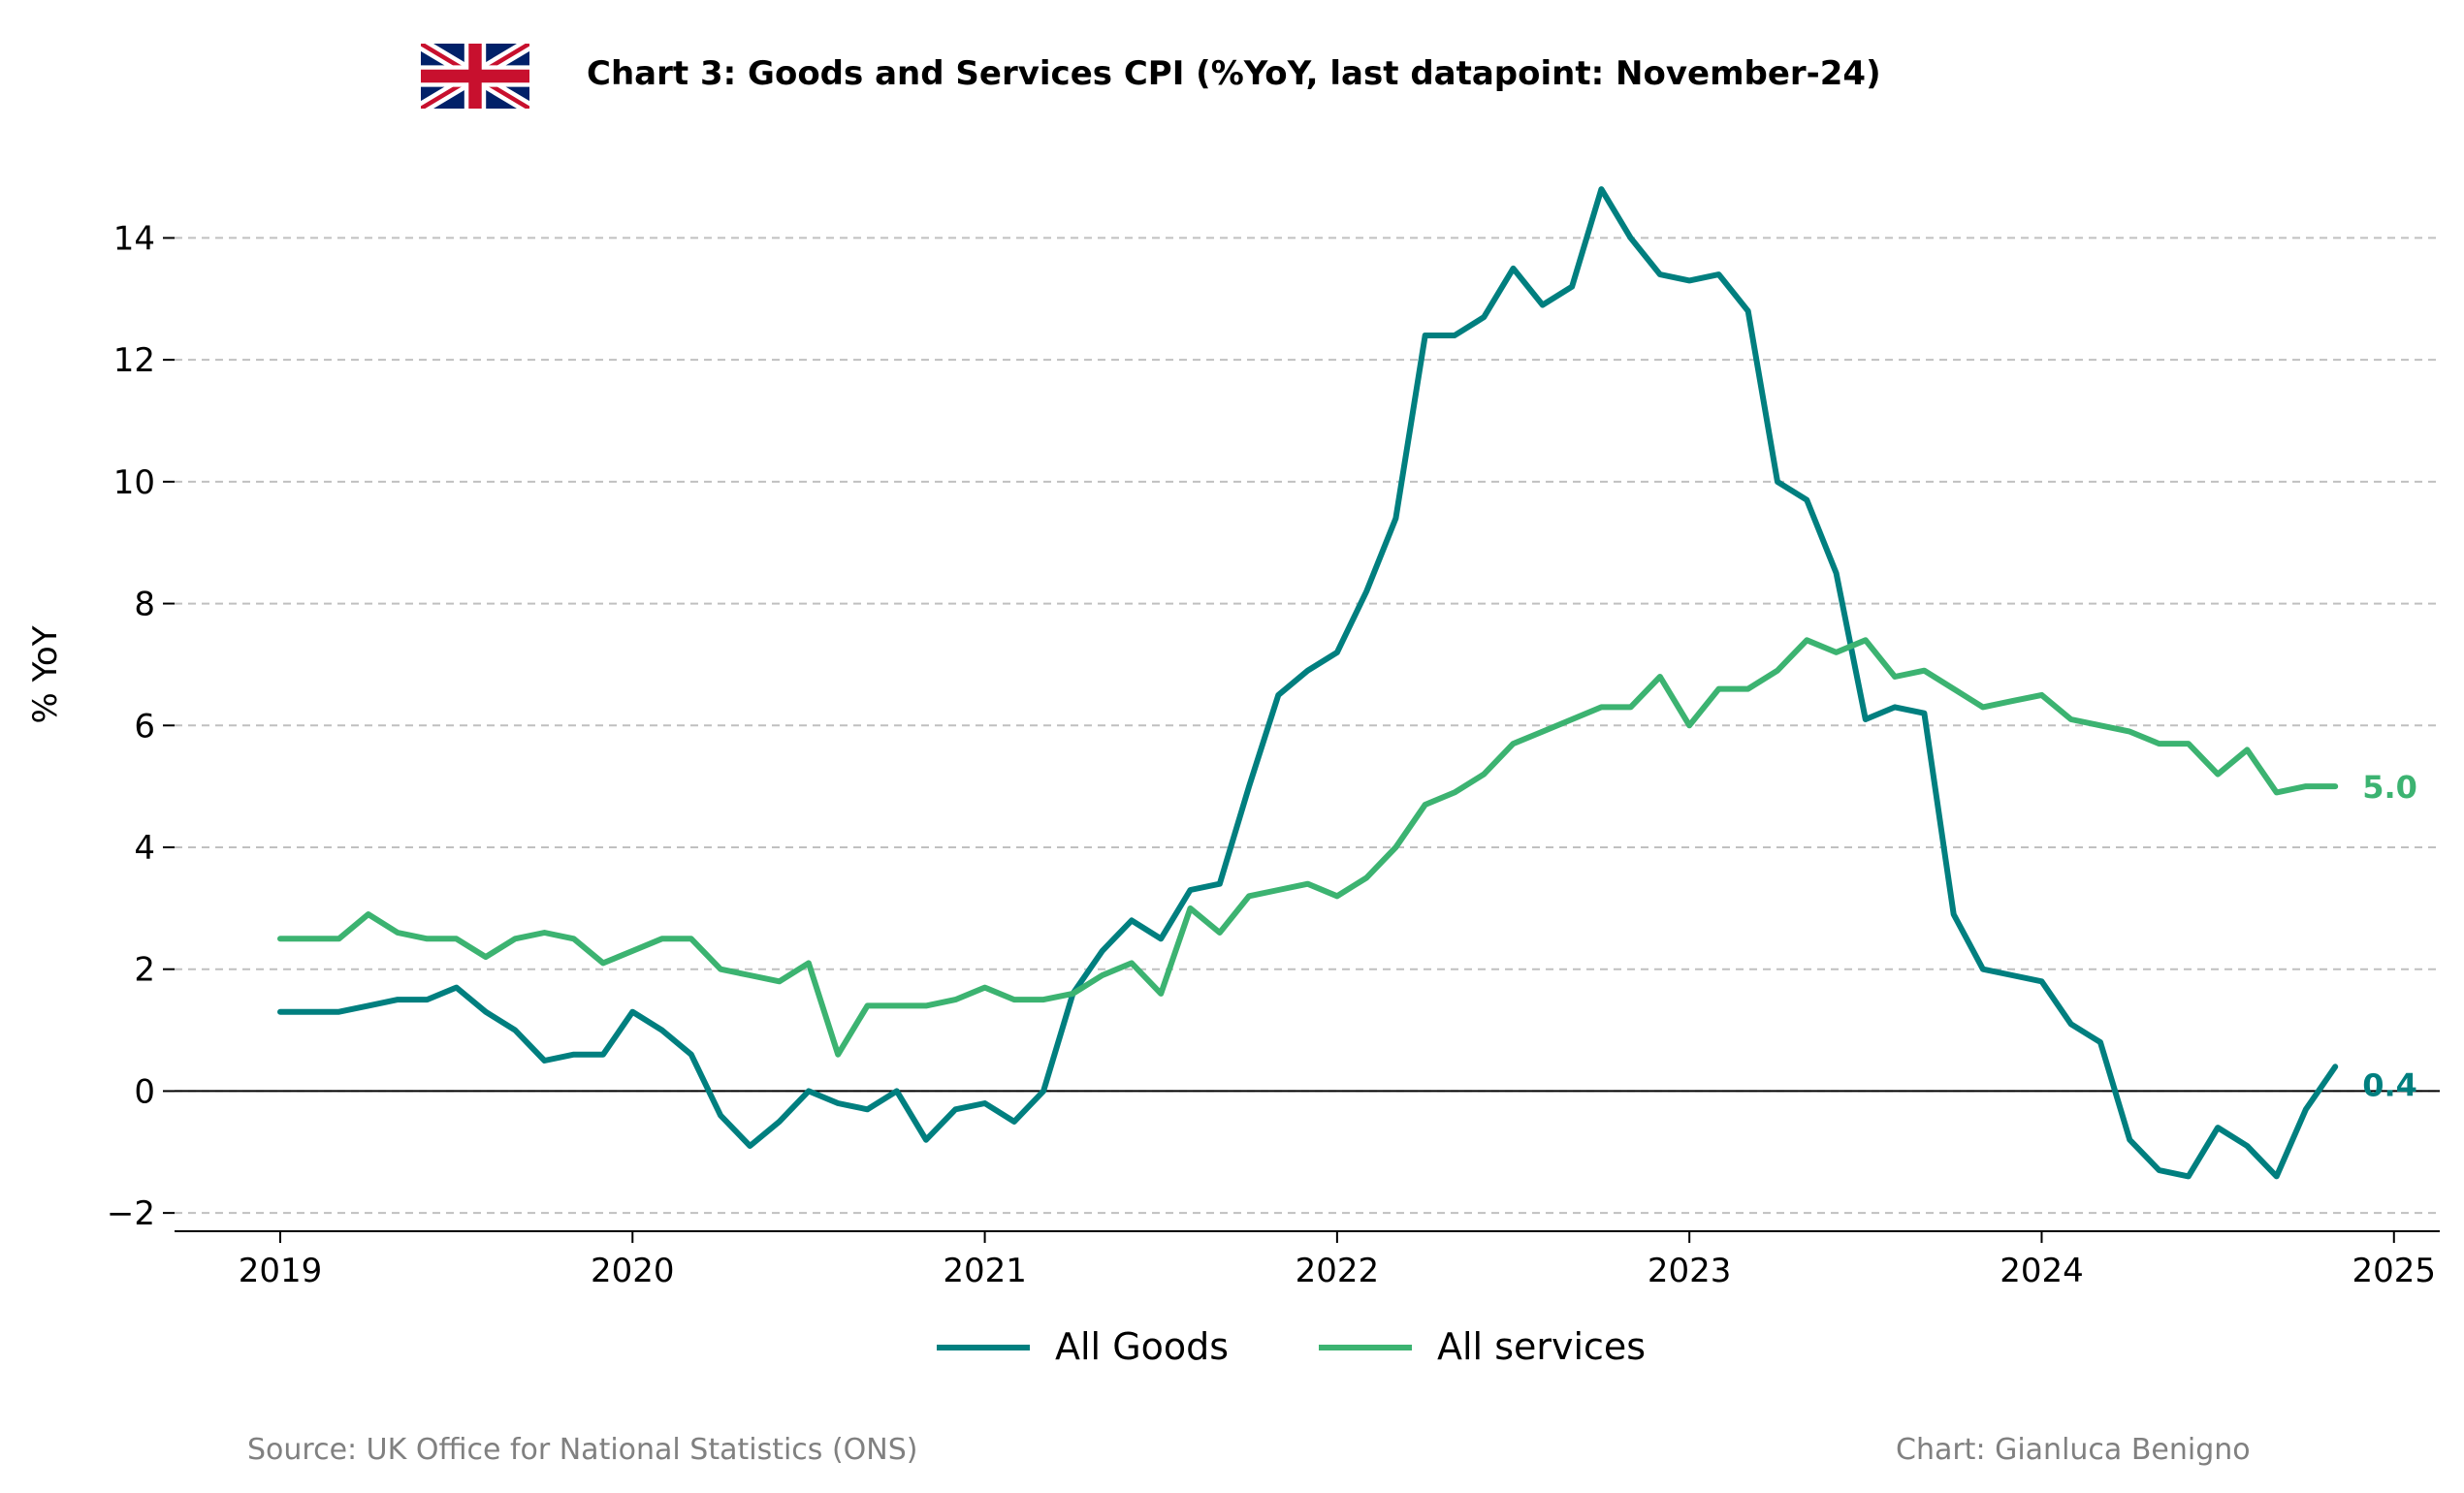 The height and width of the screenshot is (1493, 2464). Describe the element at coordinates (45, 674) in the screenshot. I see `y-axis-label: % YoY` at that location.